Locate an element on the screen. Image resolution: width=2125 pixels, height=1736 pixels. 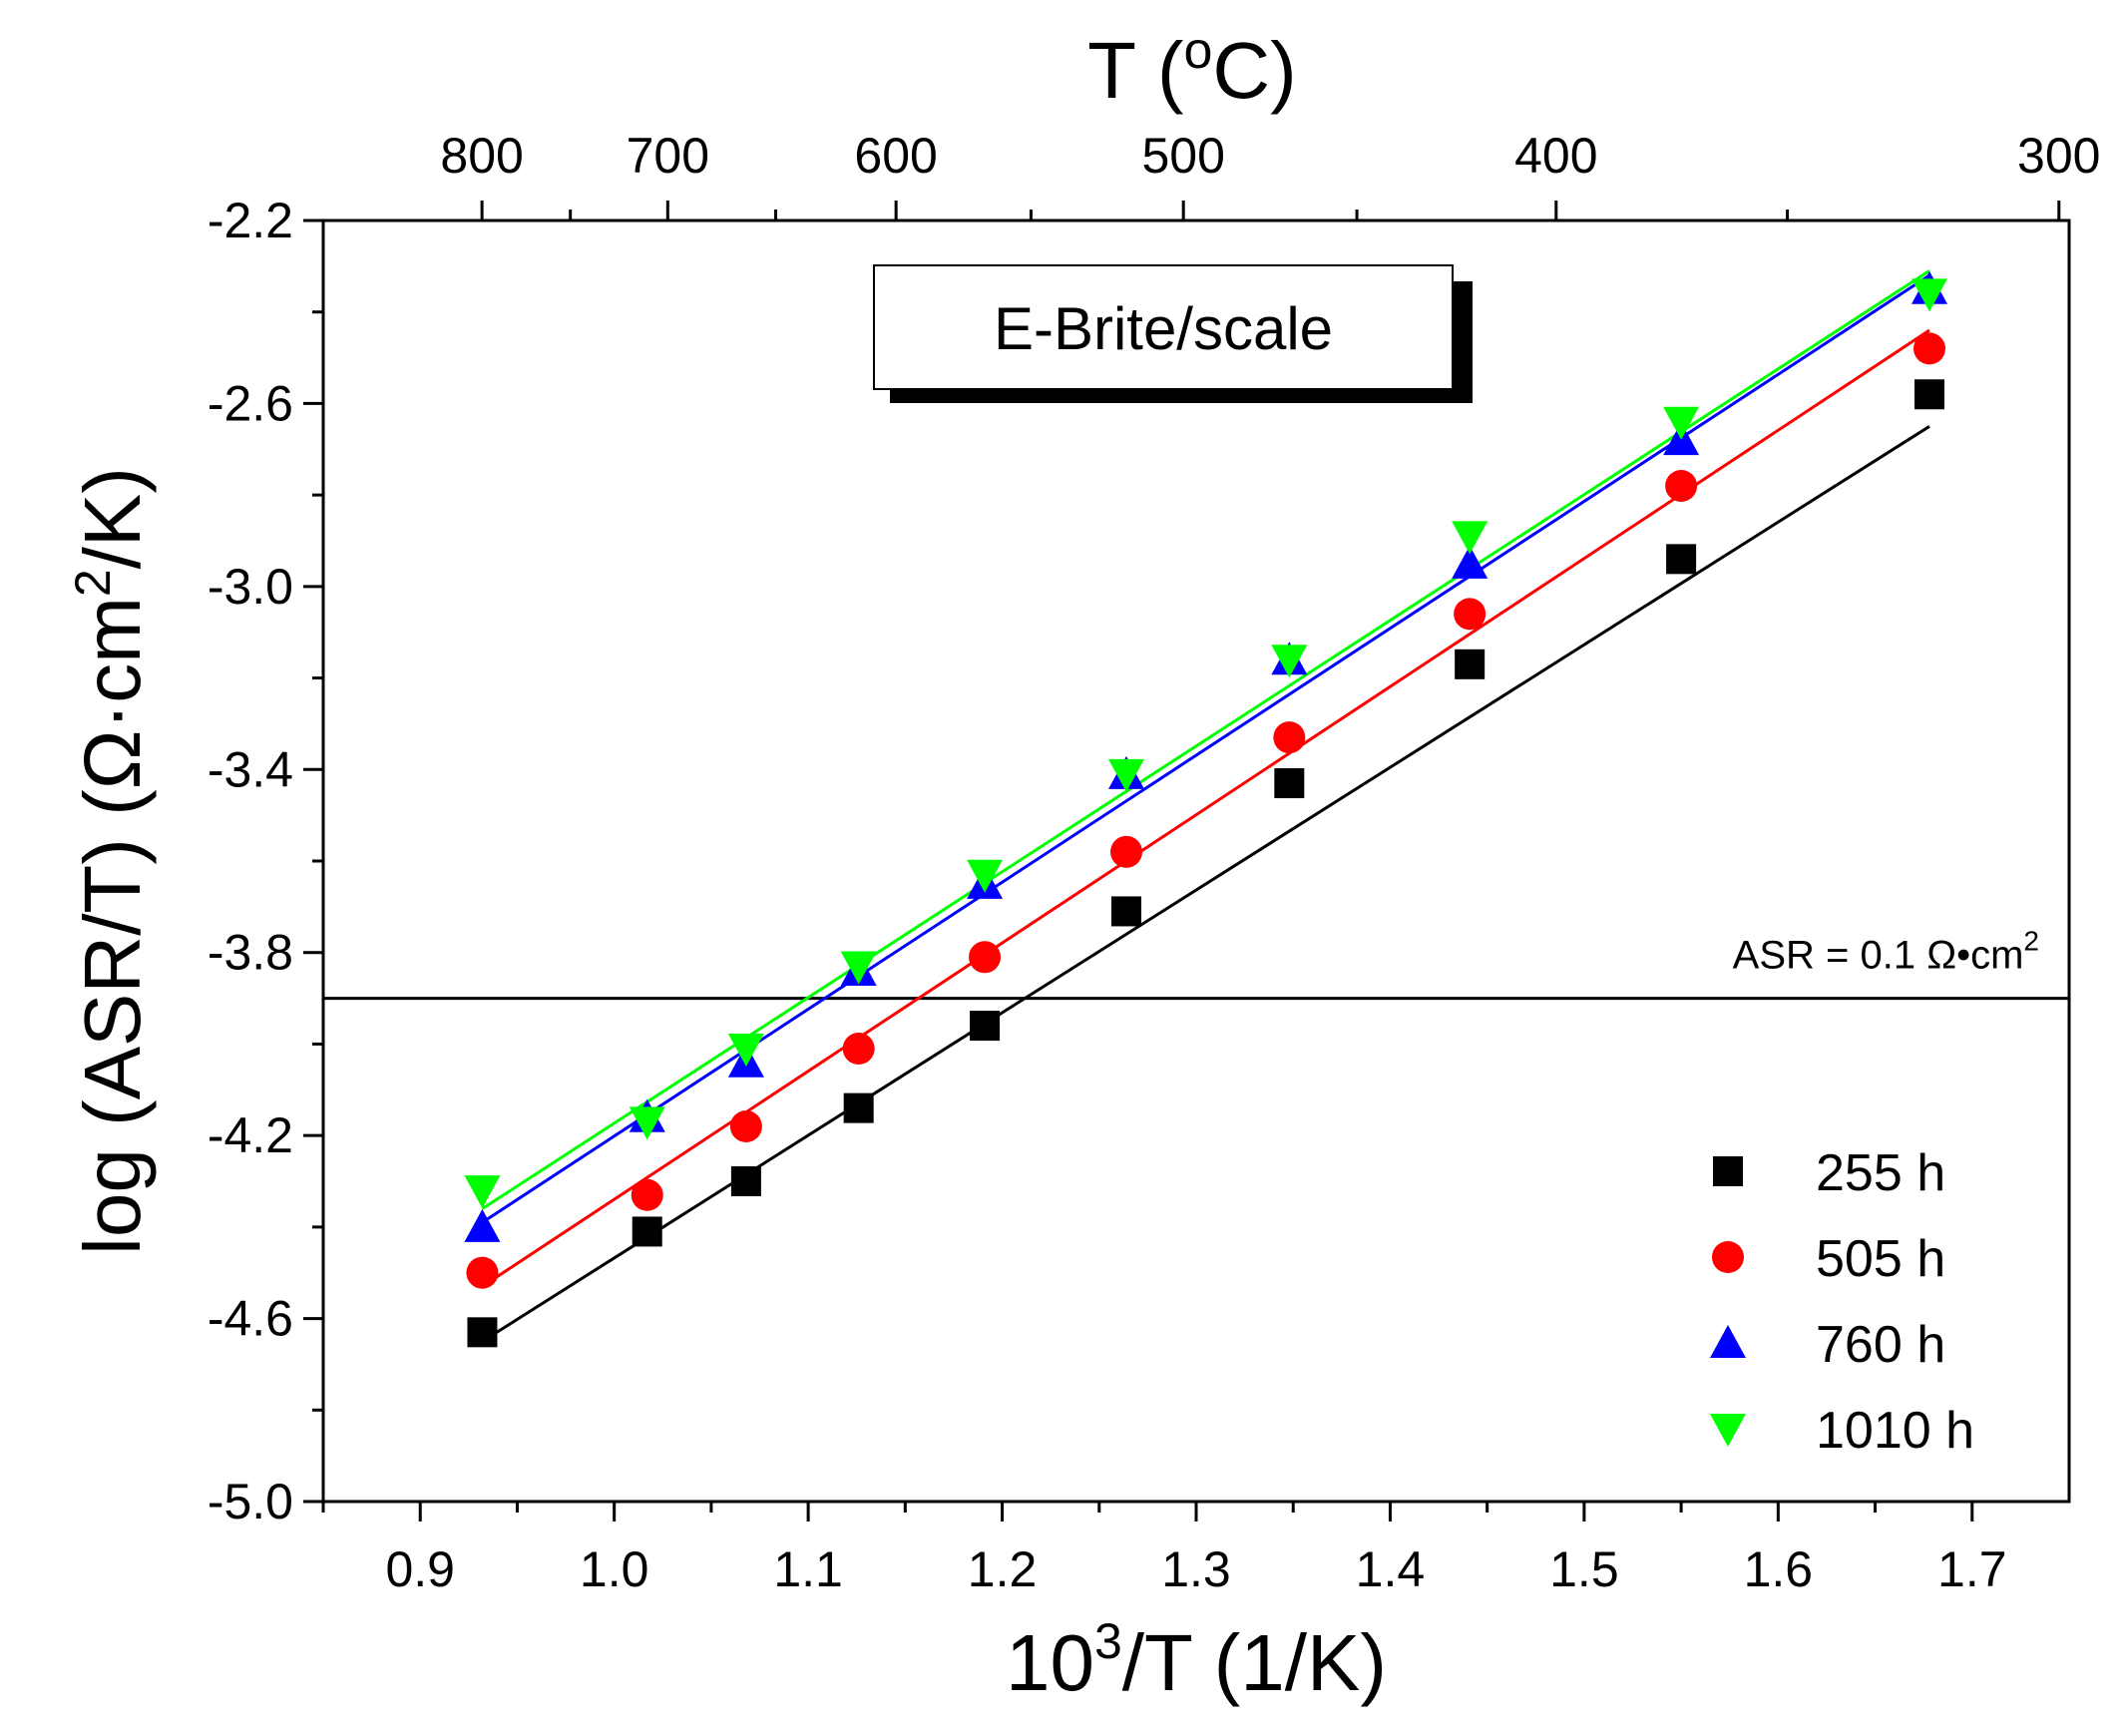
legend-label: 505 h is located at coordinates (1880, 1259).